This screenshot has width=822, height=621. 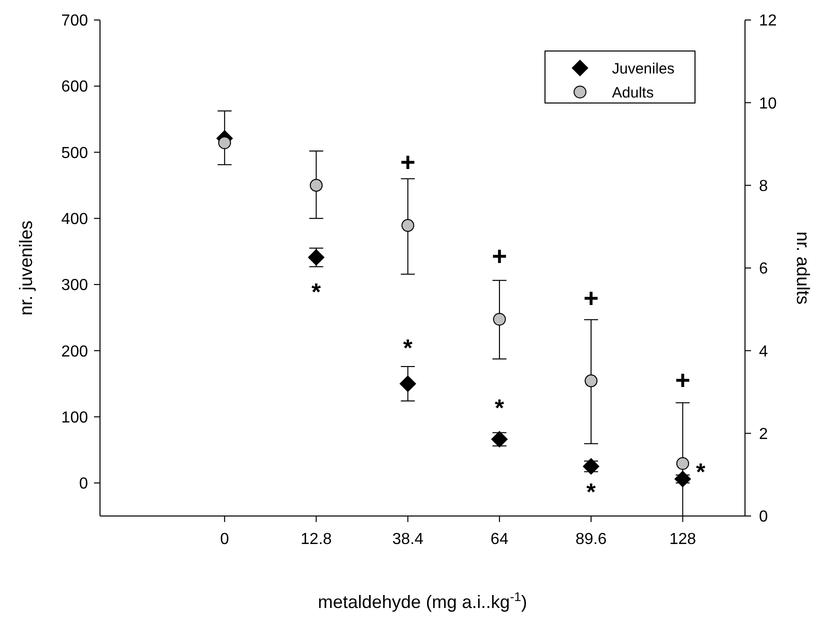 What do you see at coordinates (423, 601) in the screenshot?
I see `x-axis-title: metaldehyde (mg a.i..kg$^{-1}$)` at bounding box center [423, 601].